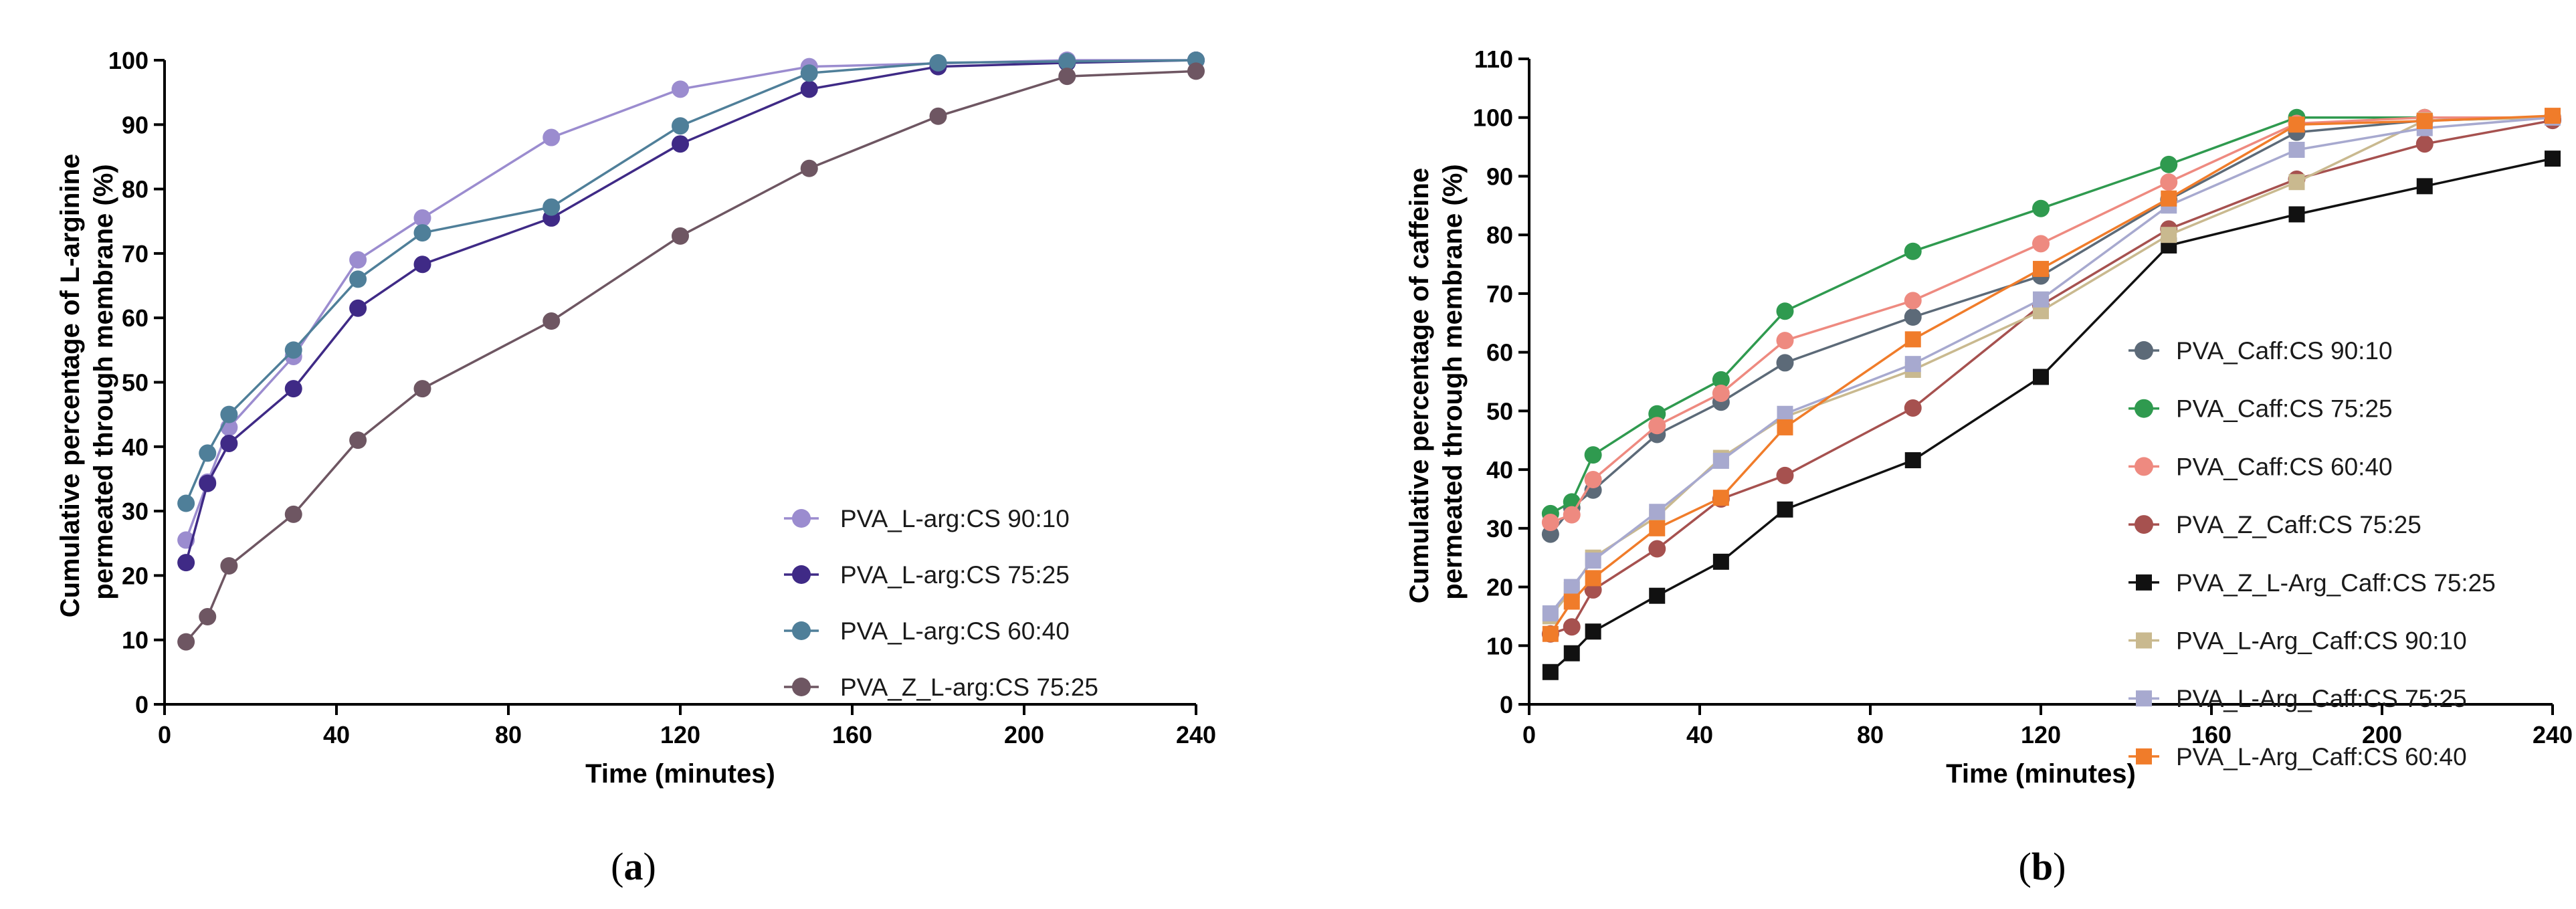  What do you see at coordinates (135, 575) in the screenshot?
I see `y-tick-label: 20` at bounding box center [135, 575].